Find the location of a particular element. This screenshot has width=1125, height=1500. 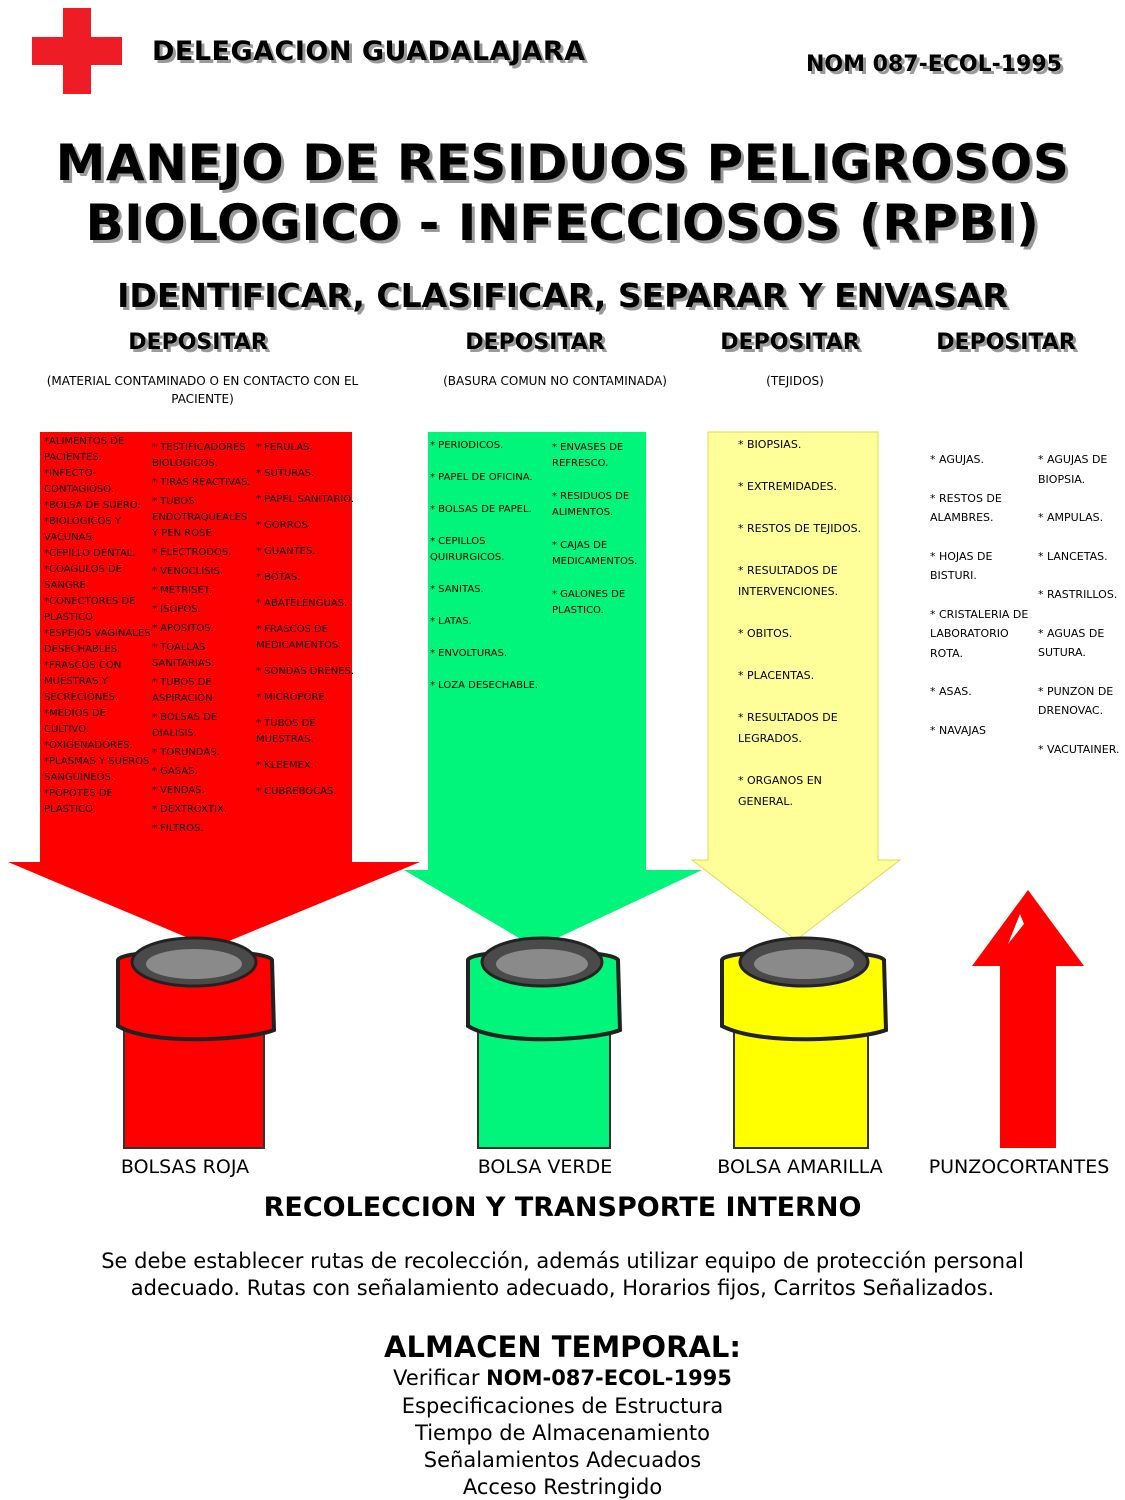

list-item: * GALONES DE PLASTICO. is located at coordinates (589, 602).